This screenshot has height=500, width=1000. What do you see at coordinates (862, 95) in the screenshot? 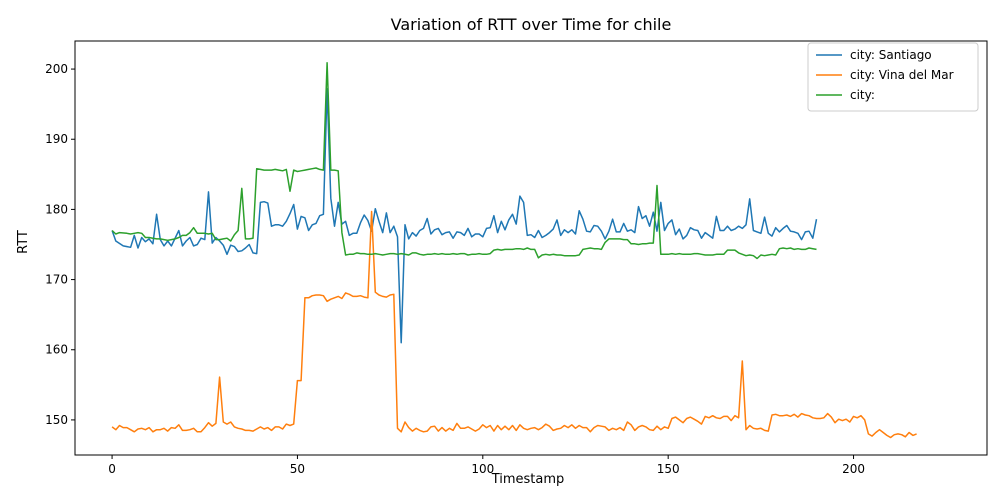
I see `legend-label-3: city:` at bounding box center [862, 95].